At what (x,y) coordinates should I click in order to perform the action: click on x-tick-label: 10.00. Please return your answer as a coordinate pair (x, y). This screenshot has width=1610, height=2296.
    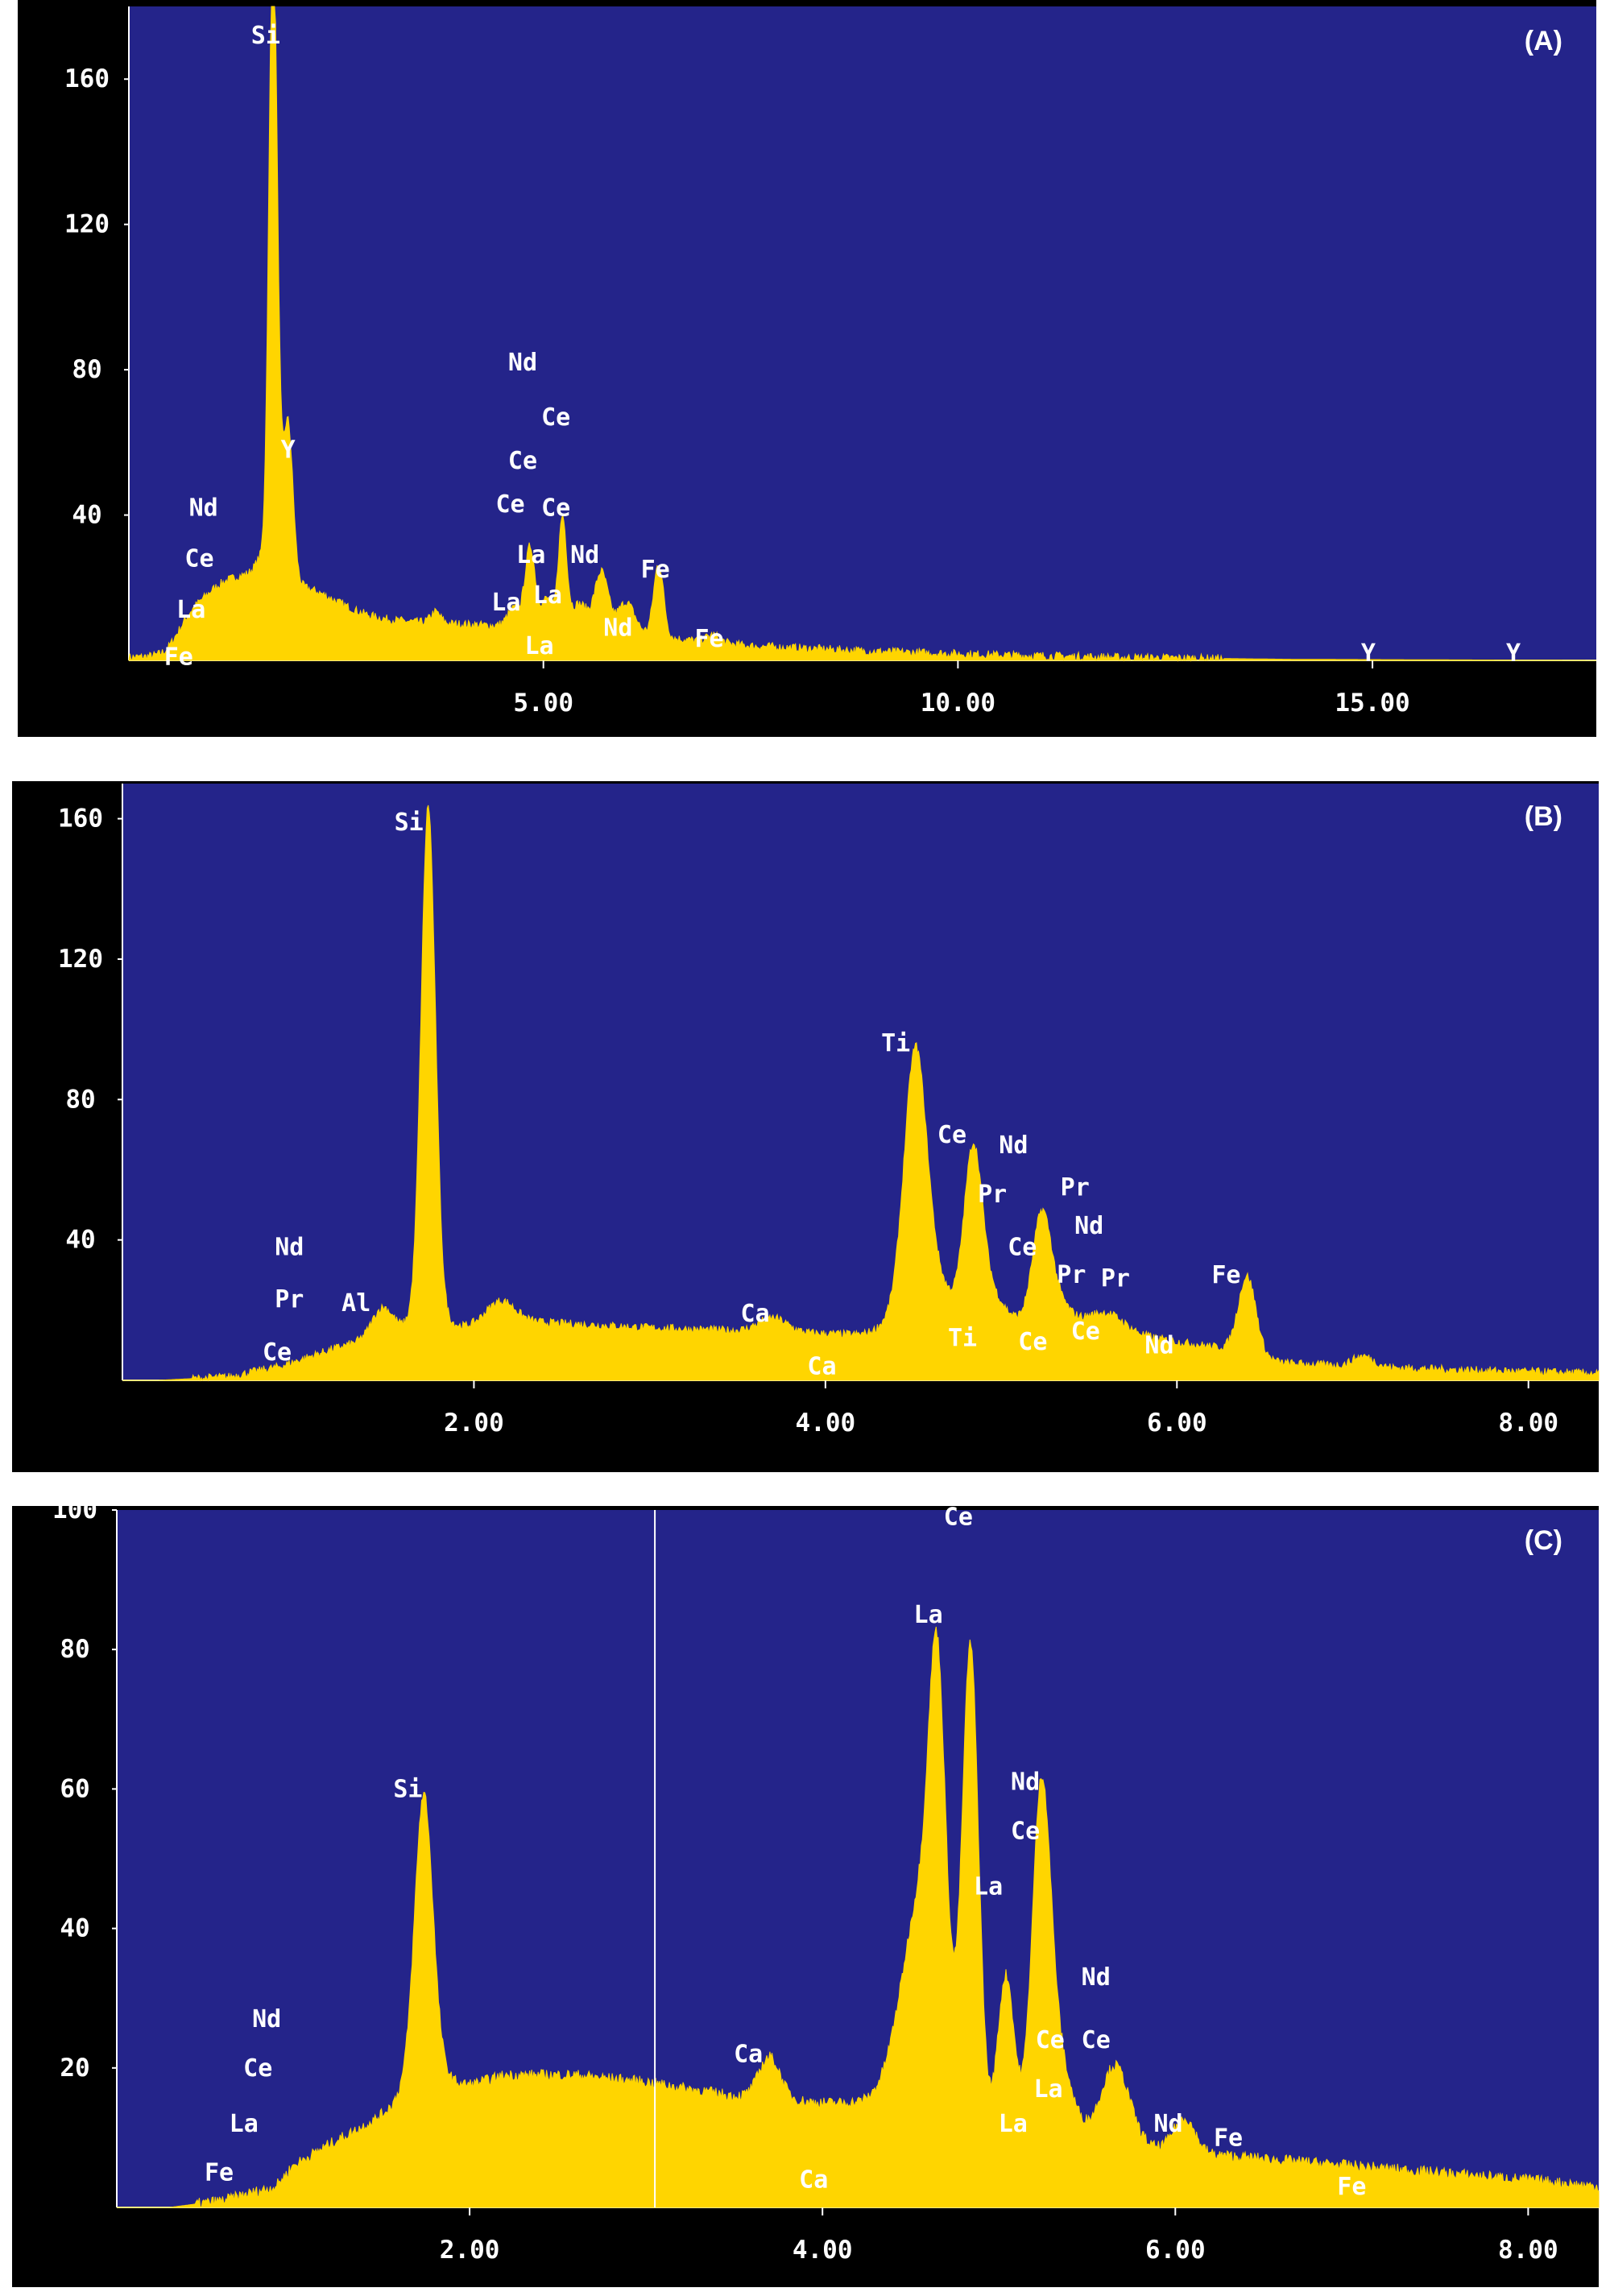
    Looking at the image, I should click on (958, 703).